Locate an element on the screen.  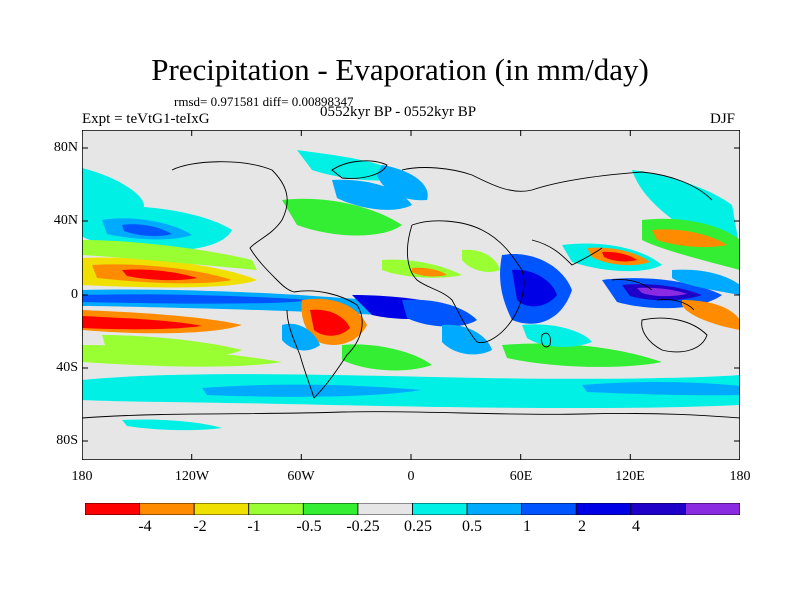
lat-label-80n: 80N is located at coordinates (65, 147).